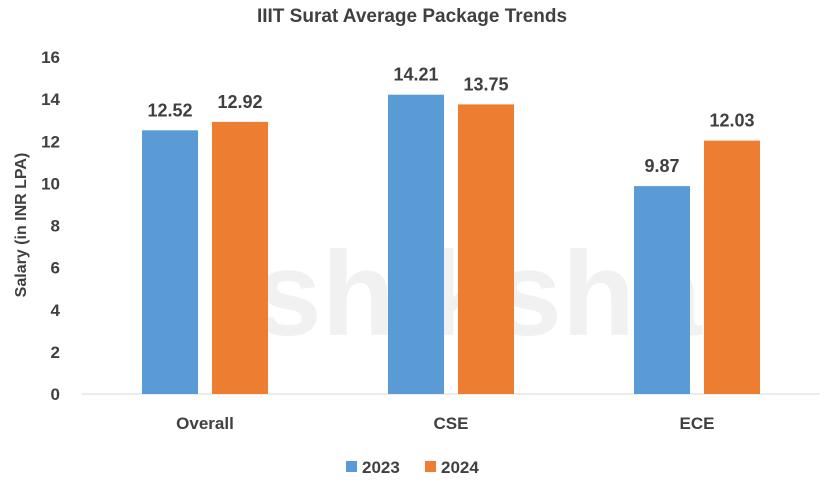 The image size is (829, 490). I want to click on bar-2024-cse, so click(486, 249).